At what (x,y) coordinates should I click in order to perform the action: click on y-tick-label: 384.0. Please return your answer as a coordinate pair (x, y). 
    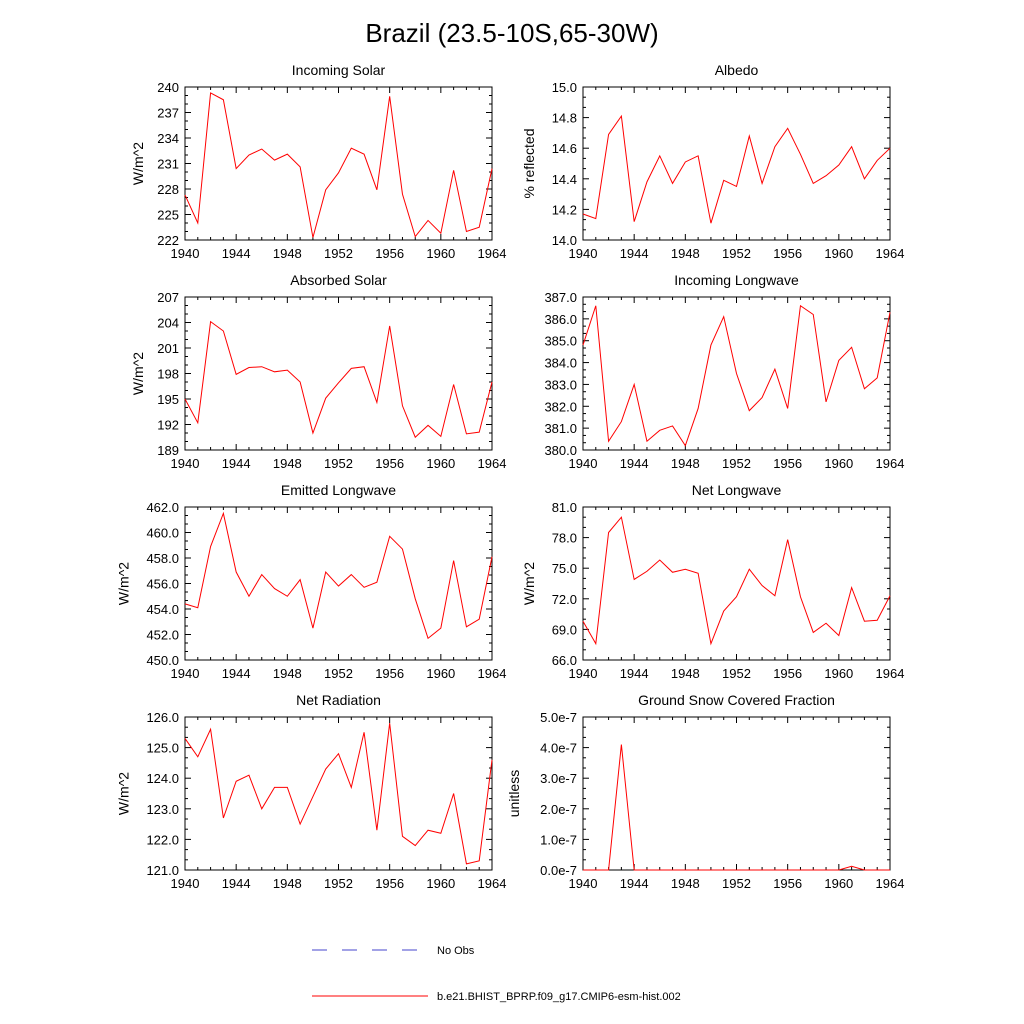
    Looking at the image, I should click on (560, 363).